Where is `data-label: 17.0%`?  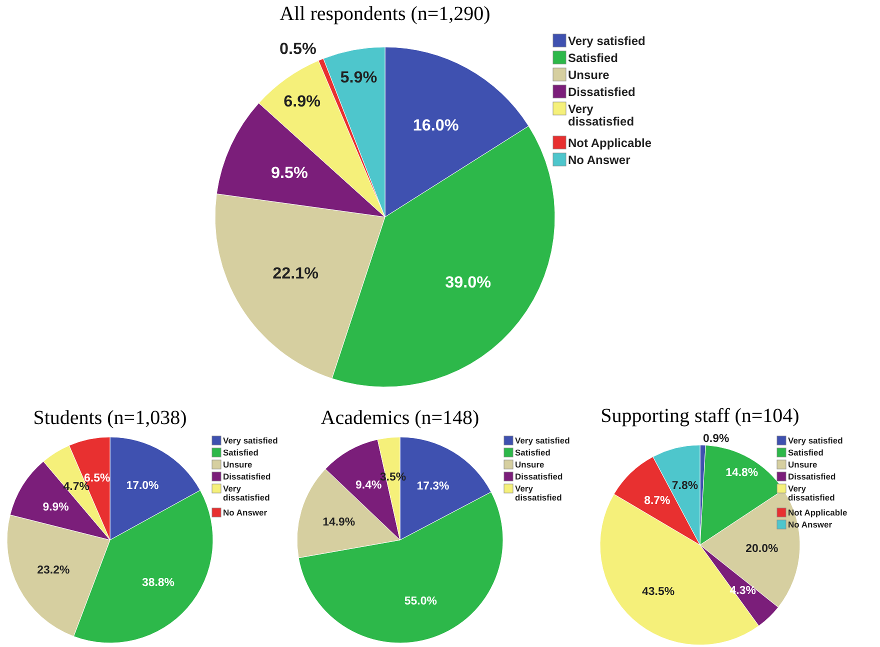
data-label: 17.0% is located at coordinates (142, 486).